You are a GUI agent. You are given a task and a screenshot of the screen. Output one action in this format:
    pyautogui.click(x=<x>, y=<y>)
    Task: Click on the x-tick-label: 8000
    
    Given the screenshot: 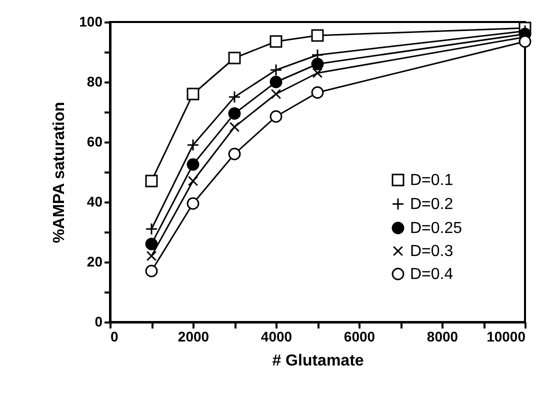 What is the action you would take?
    pyautogui.click(x=442, y=336)
    